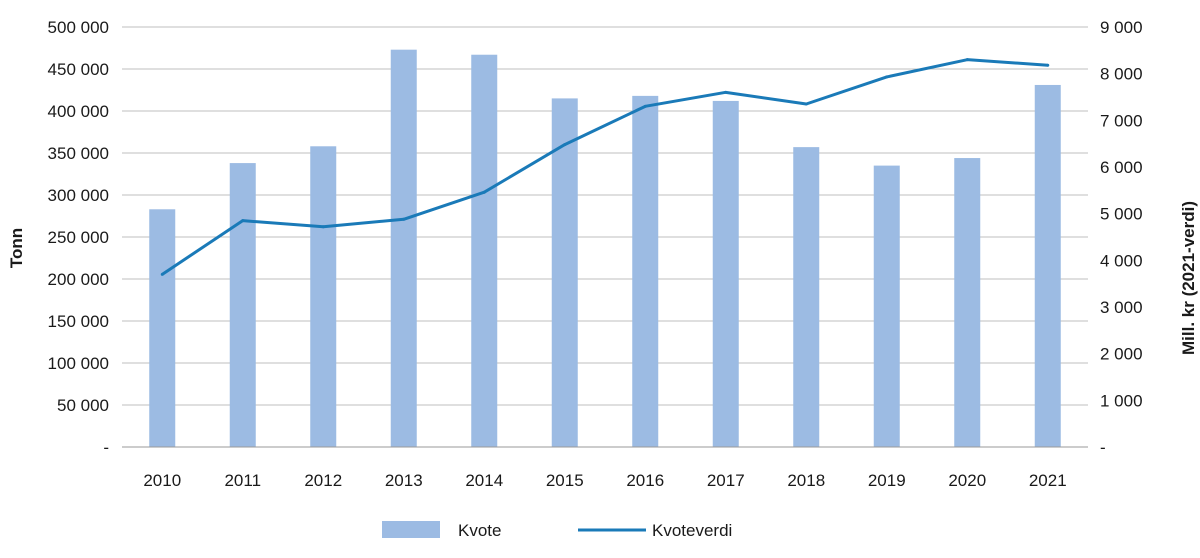 This screenshot has height=558, width=1200. I want to click on point-kvoteverdi-2018, so click(806, 104).